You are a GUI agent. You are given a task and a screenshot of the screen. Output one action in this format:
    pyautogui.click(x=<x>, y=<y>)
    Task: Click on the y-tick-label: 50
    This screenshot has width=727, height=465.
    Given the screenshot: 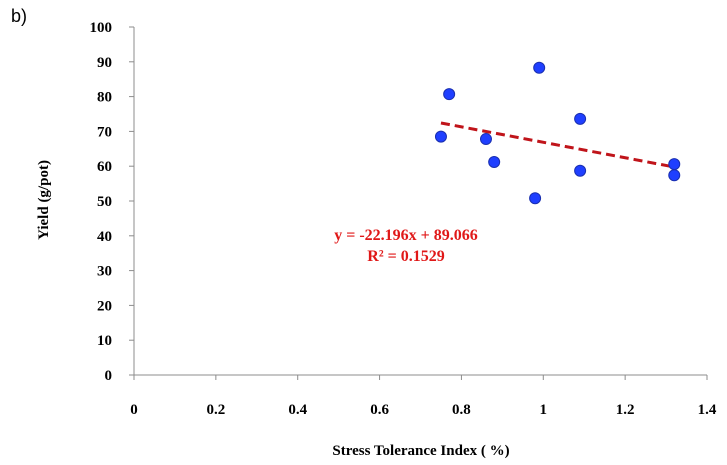 What is the action you would take?
    pyautogui.click(x=104, y=202)
    